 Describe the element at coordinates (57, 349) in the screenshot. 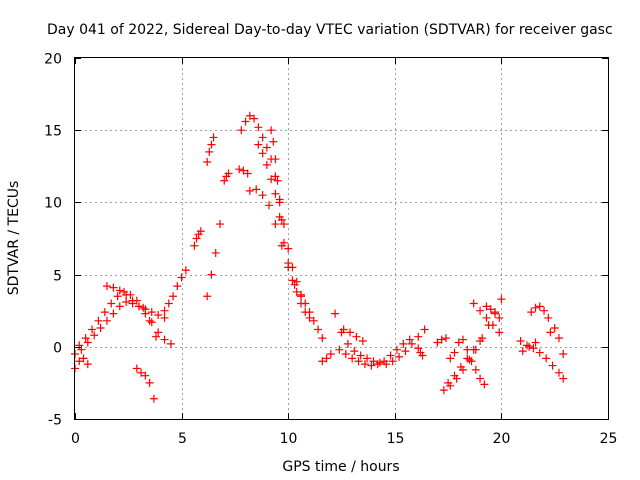

I see `y-tick-label: 0` at that location.